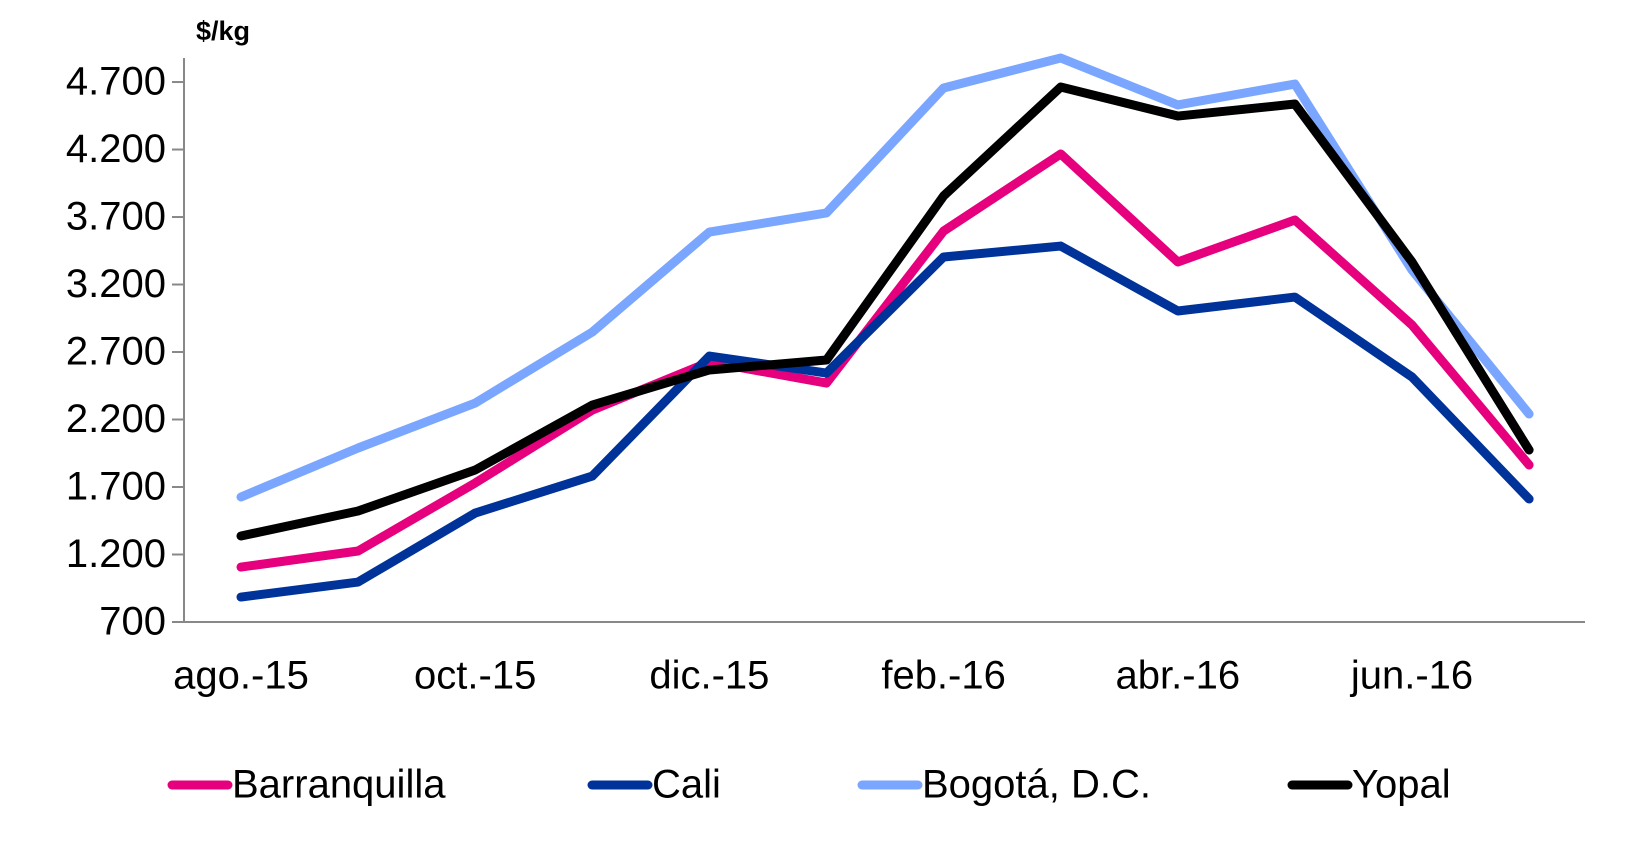  I want to click on x-tick-label: feb.-16, so click(943, 676).